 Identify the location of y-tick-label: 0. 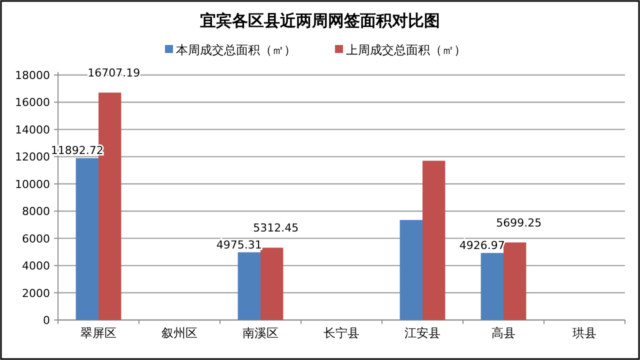
(46, 320).